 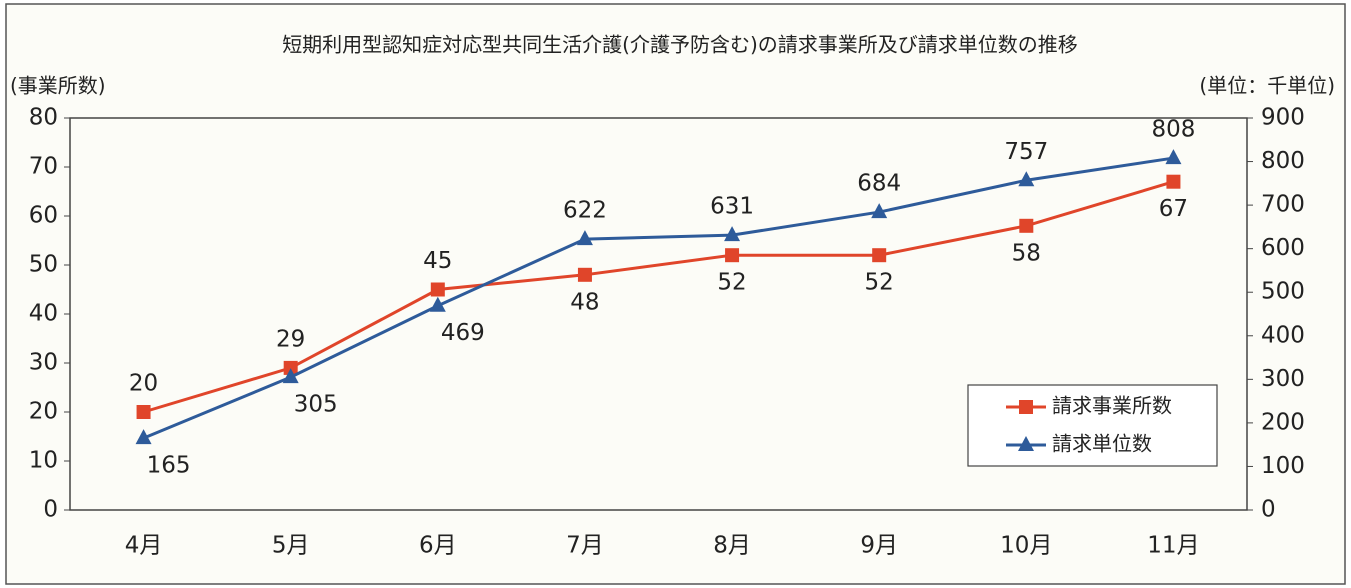 I want to click on y2-axis-label: (単位：千単位), so click(x=1267, y=86).